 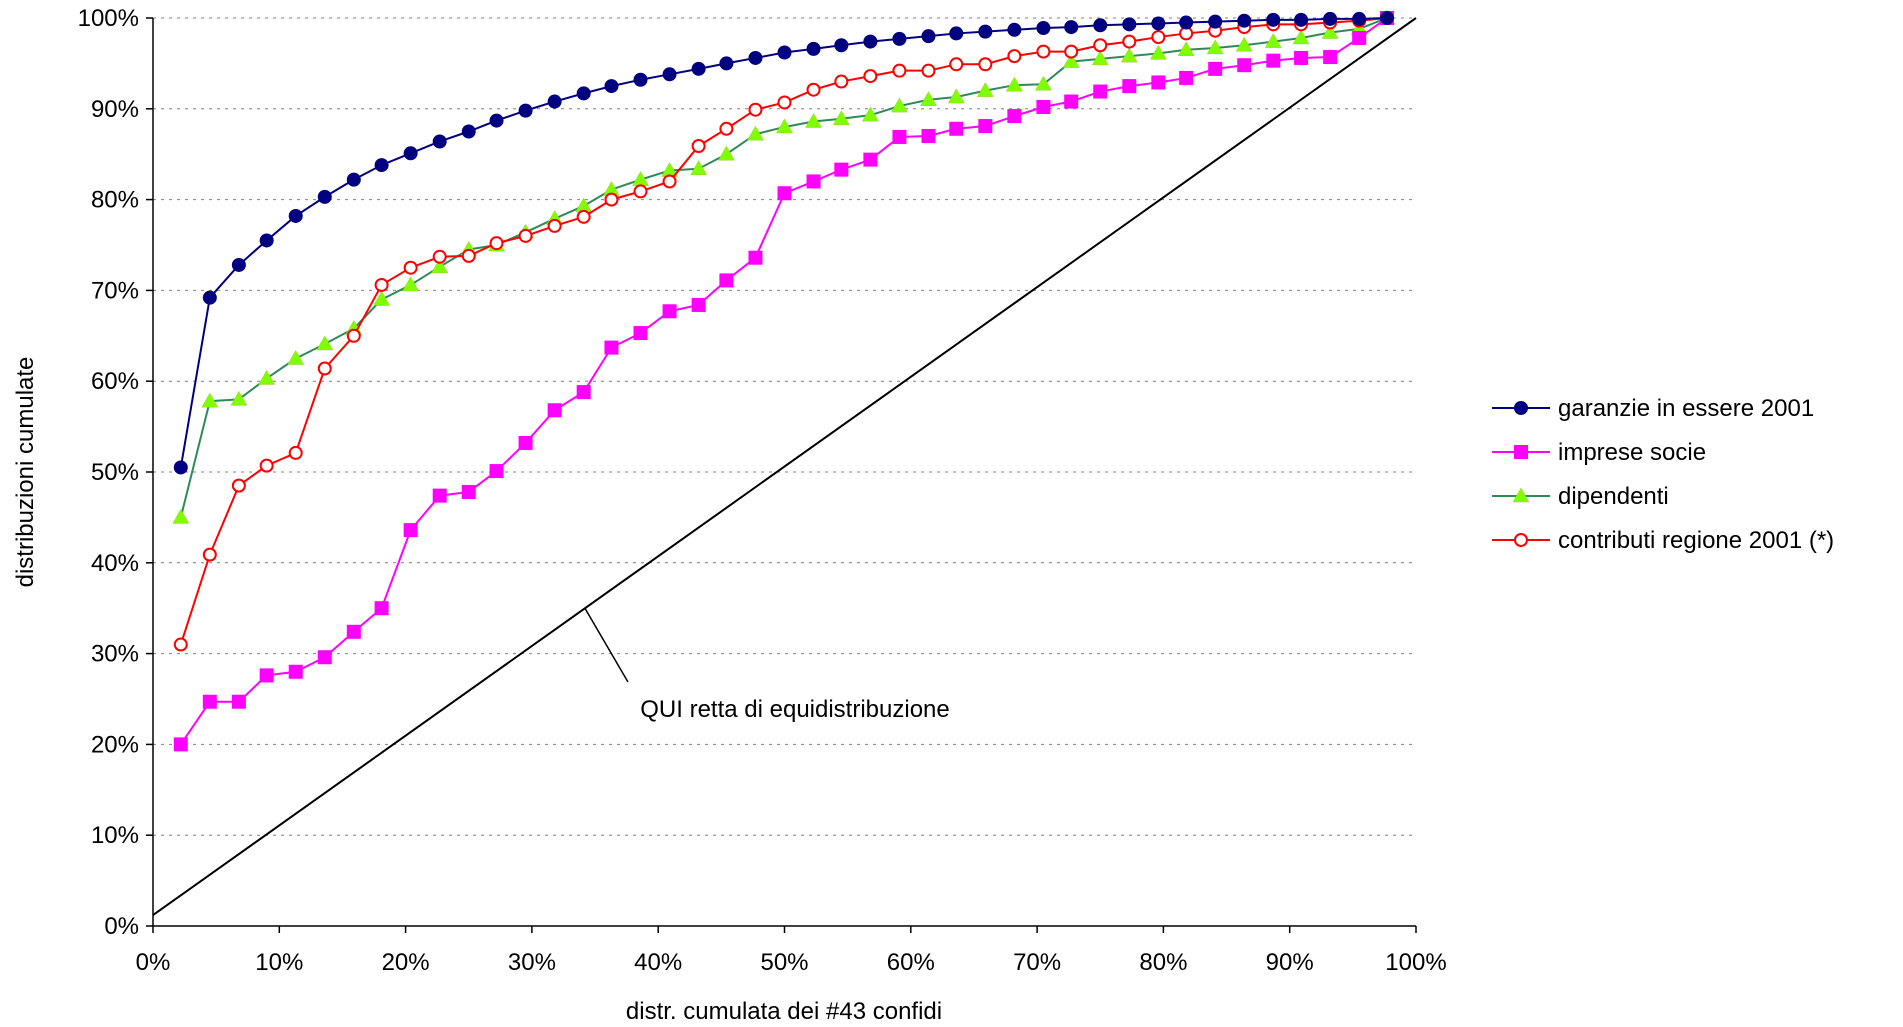 What do you see at coordinates (1163, 962) in the screenshot?
I see `x-tick-label: 80%` at bounding box center [1163, 962].